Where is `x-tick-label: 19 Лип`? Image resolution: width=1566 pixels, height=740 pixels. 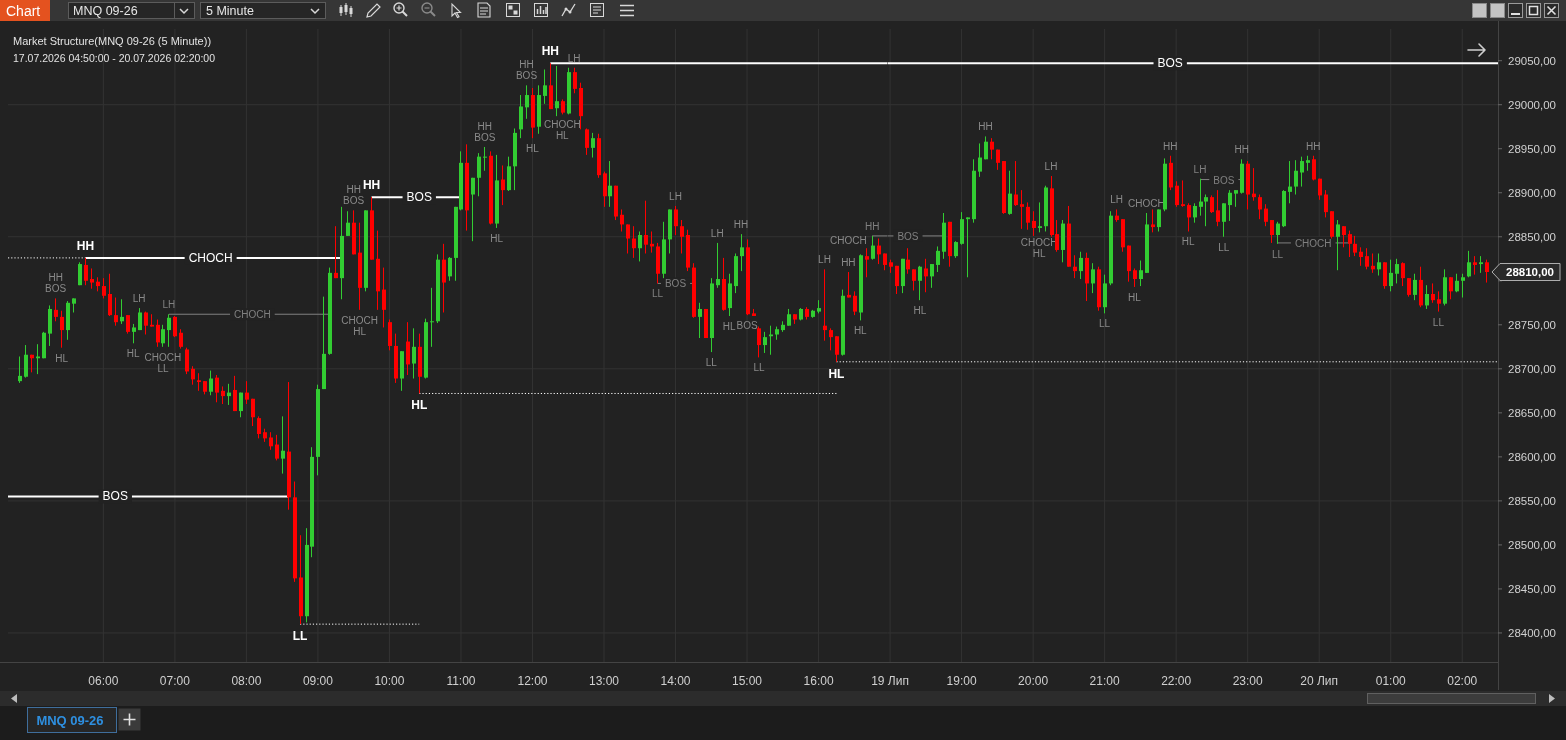
x-tick-label: 19 Лип is located at coordinates (890, 681).